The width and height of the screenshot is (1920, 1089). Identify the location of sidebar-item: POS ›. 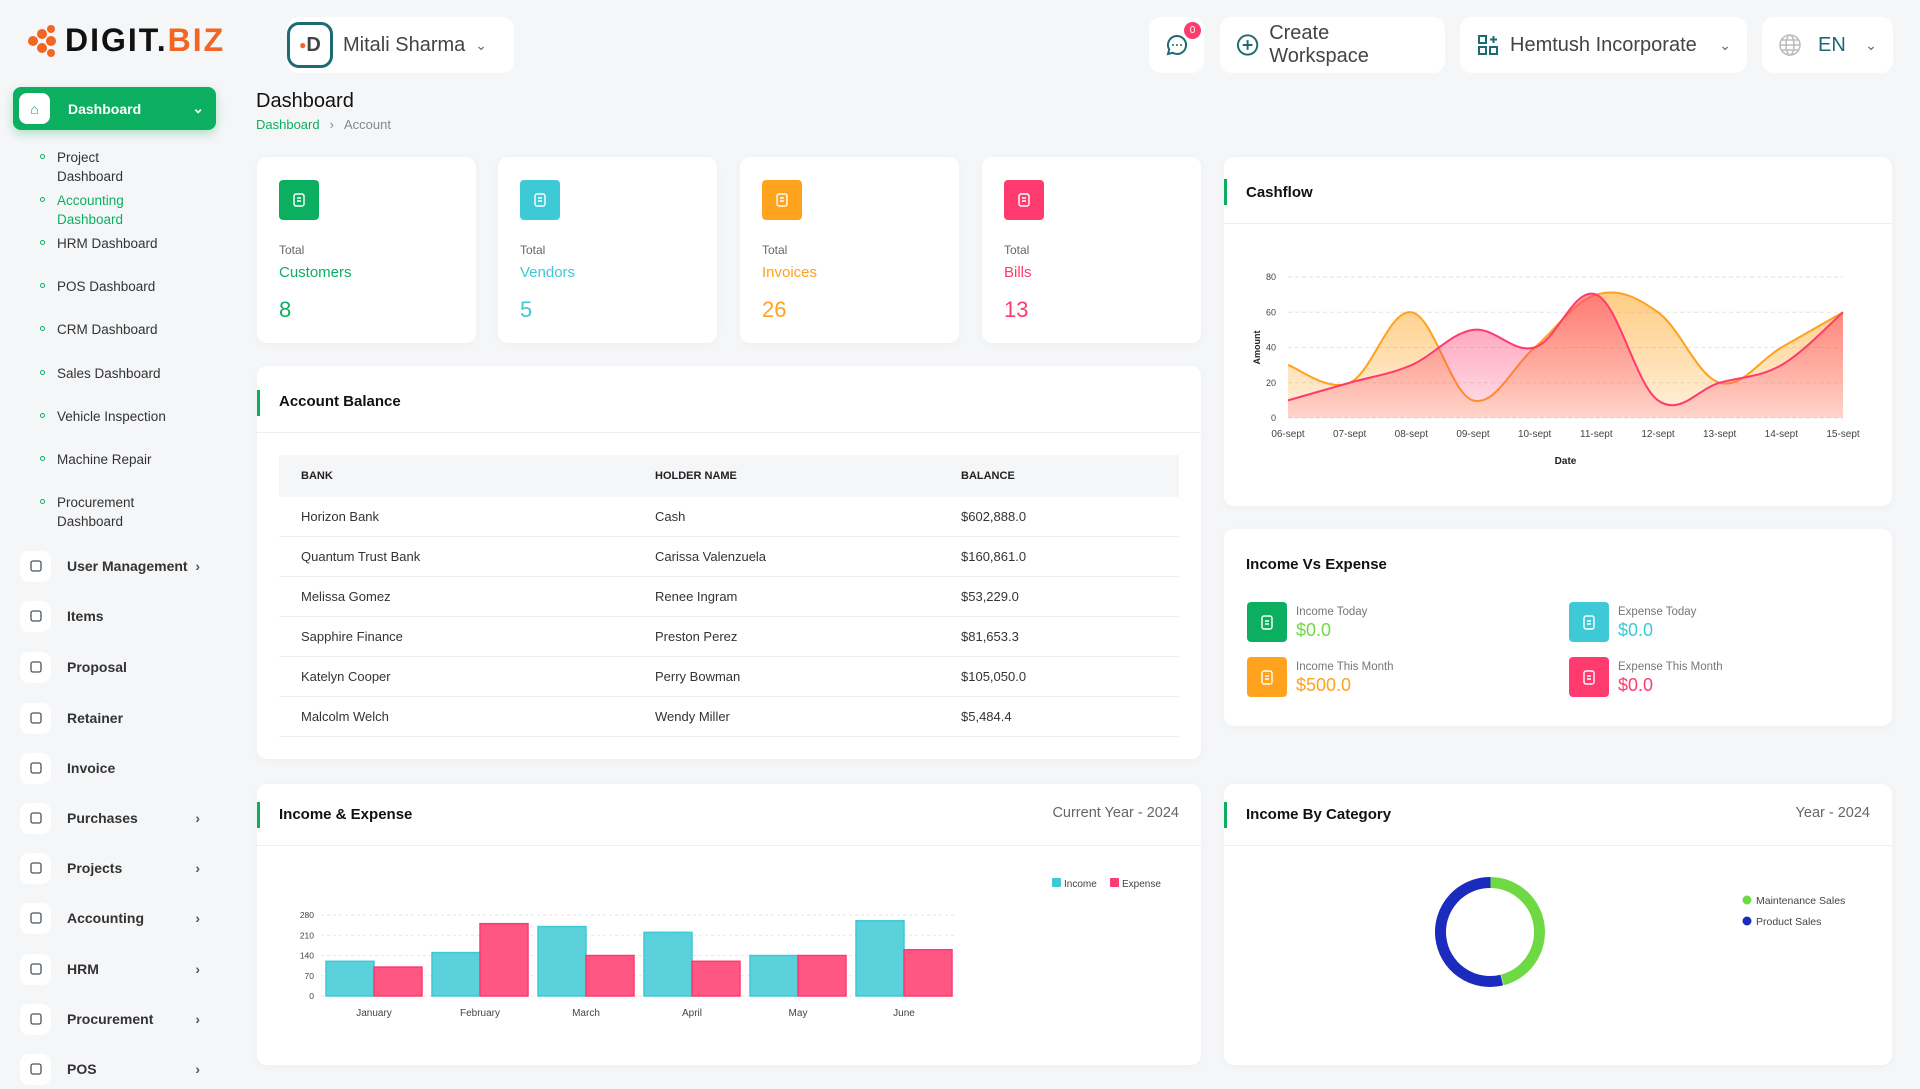
(115, 1069).